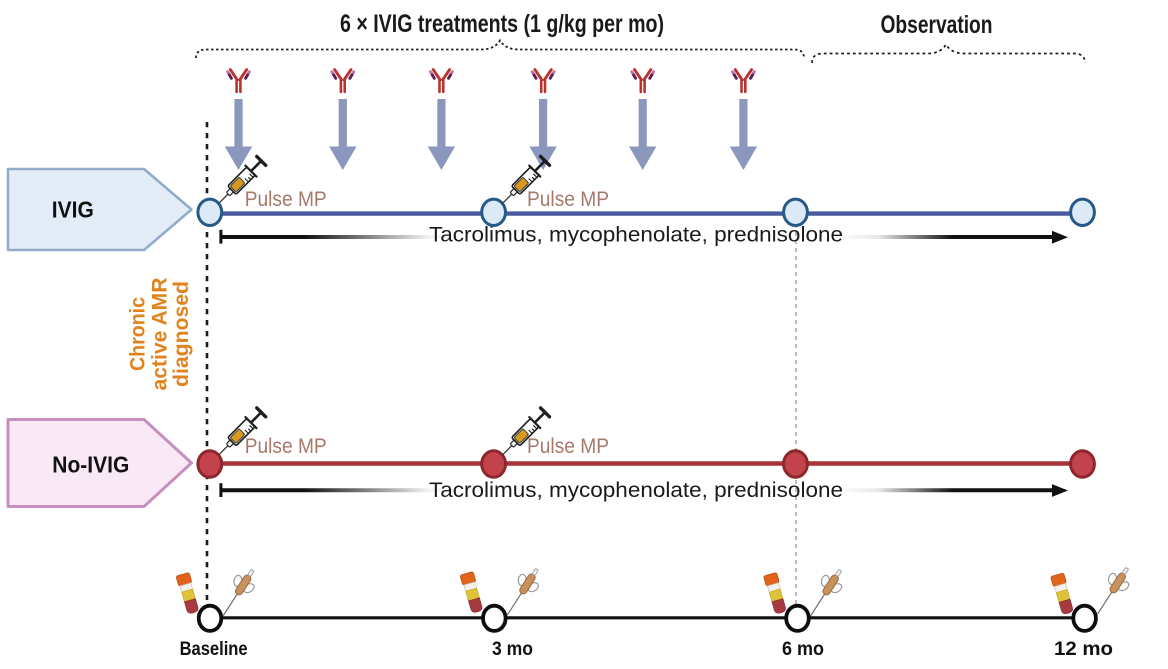 Image resolution: width=1168 pixels, height=669 pixels. Describe the element at coordinates (512, 649) in the screenshot. I see `svg-text: 3 mo` at that location.